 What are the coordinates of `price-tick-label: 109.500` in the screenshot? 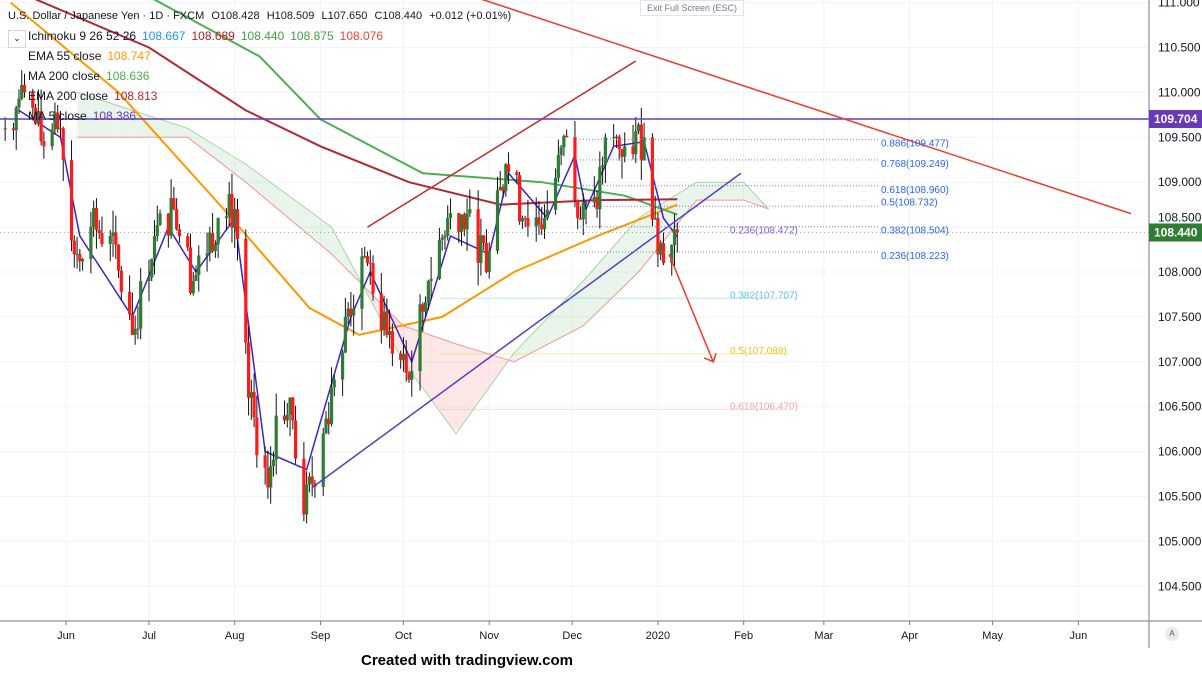 It's located at (1180, 137).